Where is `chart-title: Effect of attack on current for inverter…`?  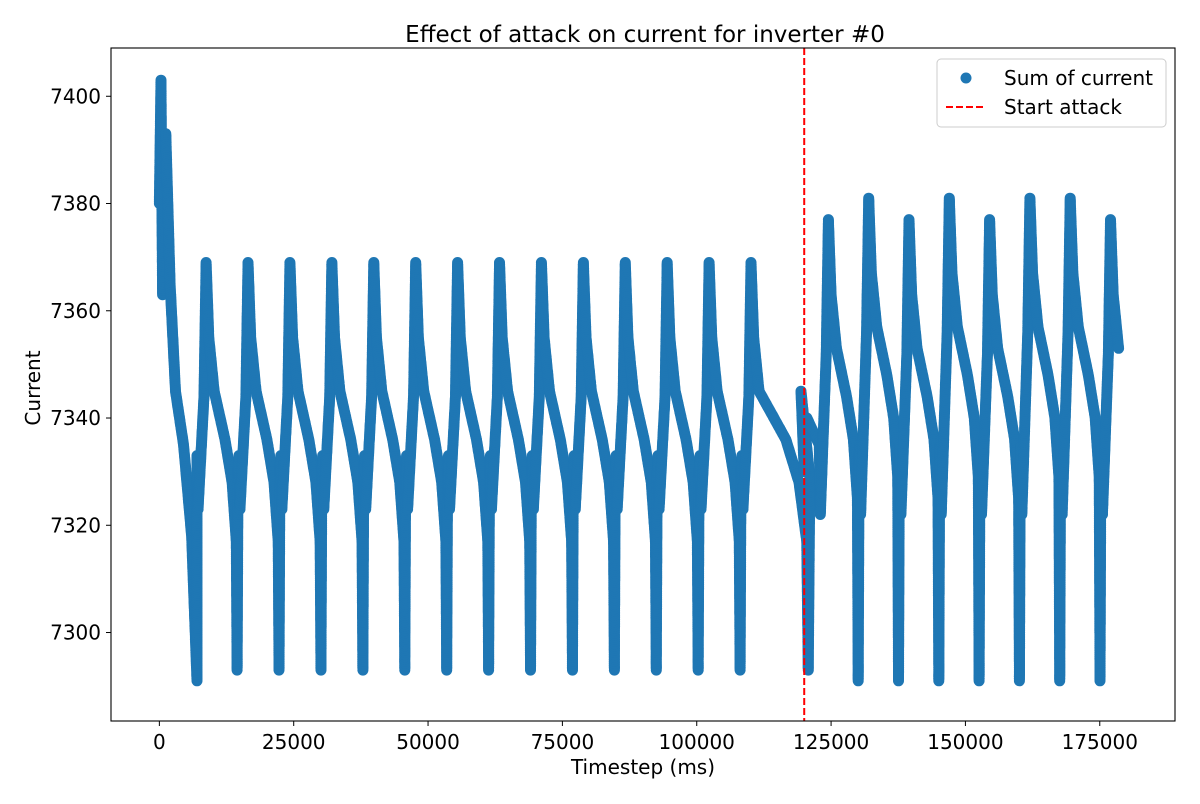 chart-title: Effect of attack on current for inverter… is located at coordinates (645, 35).